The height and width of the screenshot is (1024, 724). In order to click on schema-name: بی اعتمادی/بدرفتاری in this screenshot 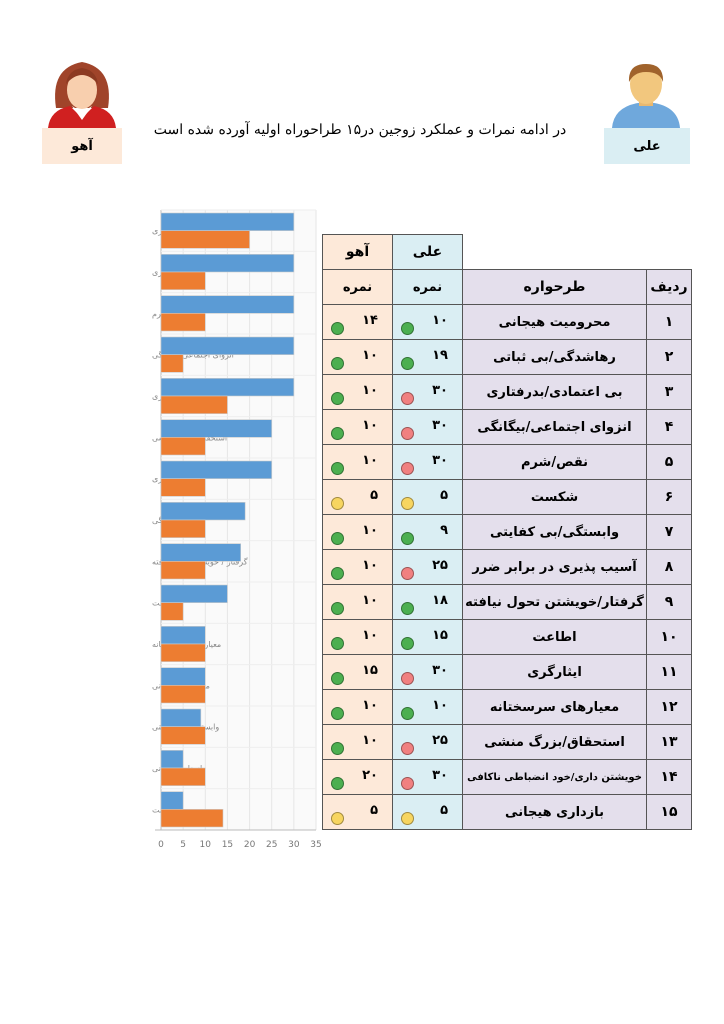, I will do `click(554, 392)`.